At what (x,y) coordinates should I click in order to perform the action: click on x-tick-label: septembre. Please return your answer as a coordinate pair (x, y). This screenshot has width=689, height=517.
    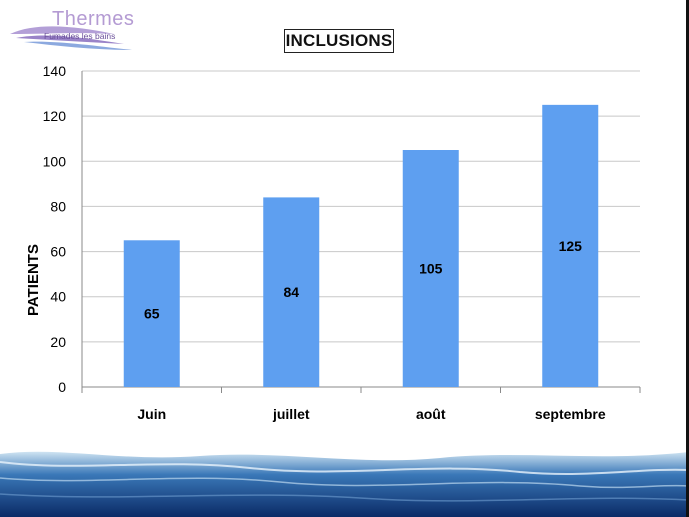
    Looking at the image, I should click on (570, 414).